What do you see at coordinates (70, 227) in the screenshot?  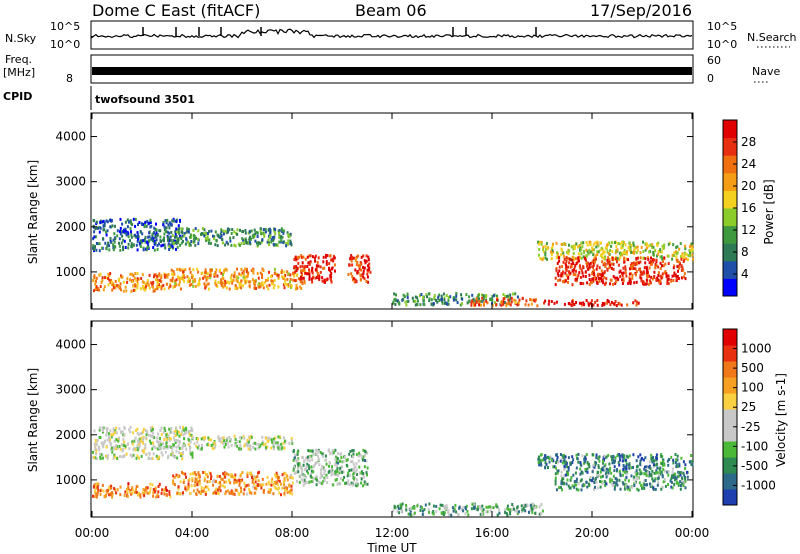 I see `ytick-label: 2000` at bounding box center [70, 227].